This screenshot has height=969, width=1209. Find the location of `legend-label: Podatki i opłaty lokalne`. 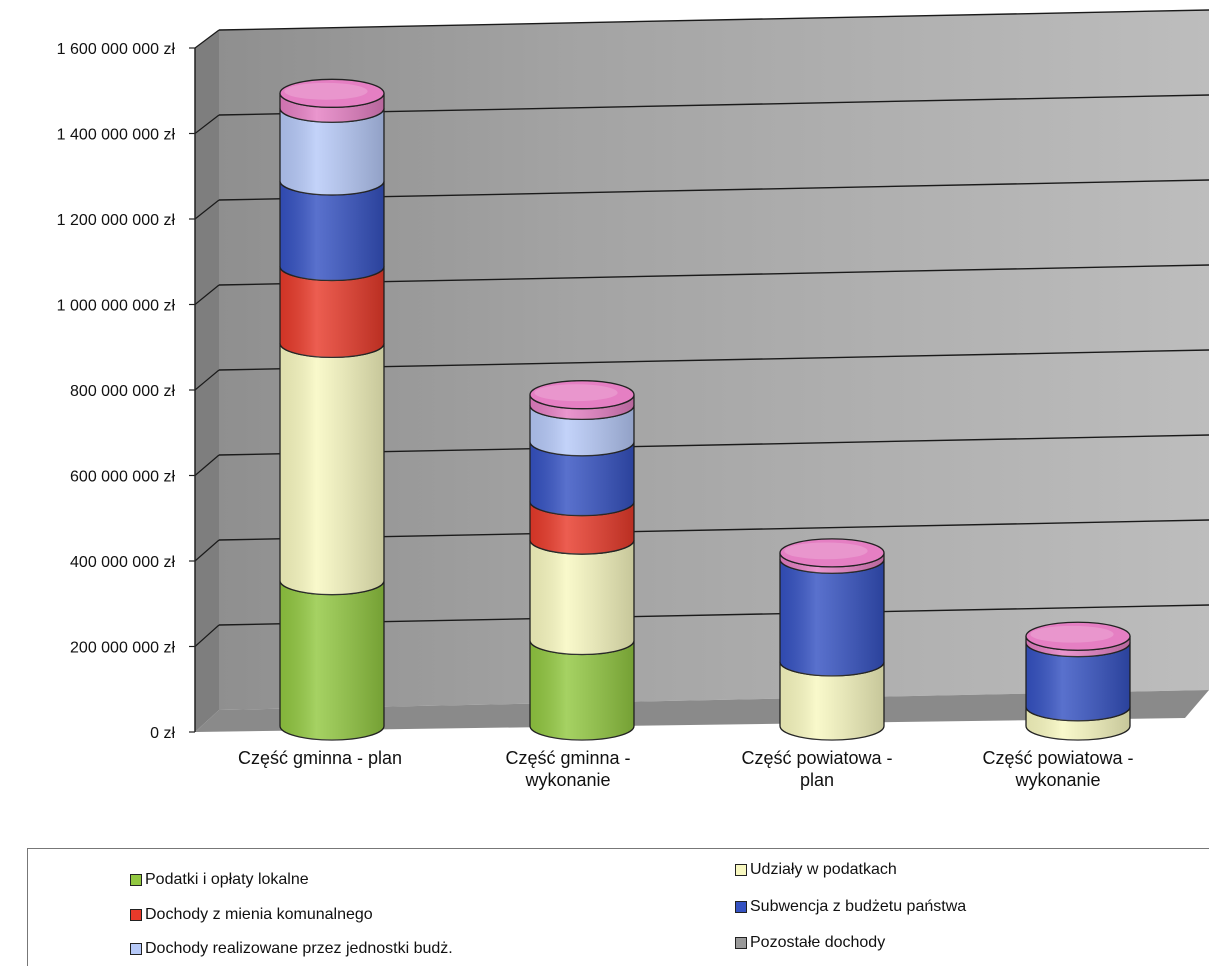

legend-label: Podatki i opłaty lokalne is located at coordinates (227, 879).